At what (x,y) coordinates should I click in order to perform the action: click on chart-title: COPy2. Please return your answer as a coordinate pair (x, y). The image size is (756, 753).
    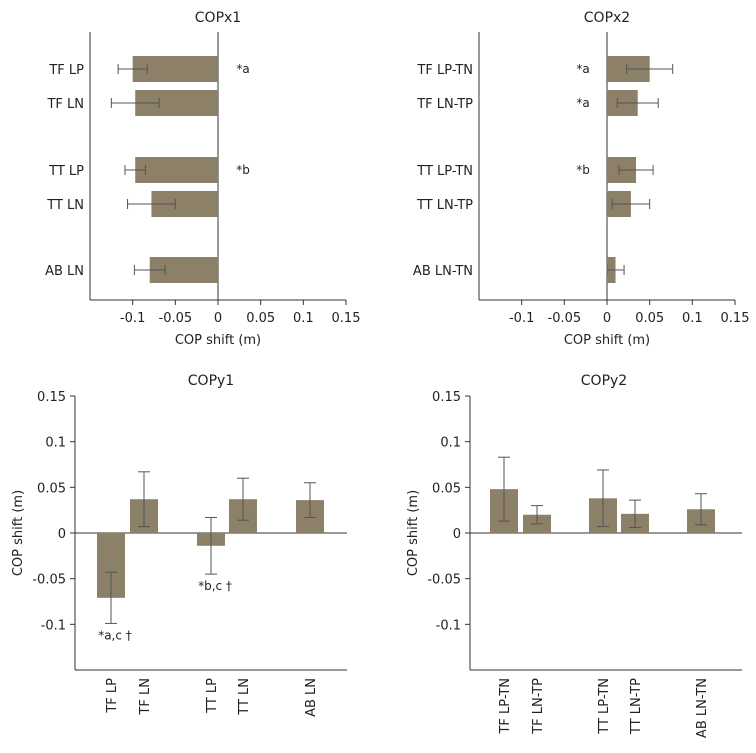
    Looking at the image, I should click on (604, 381).